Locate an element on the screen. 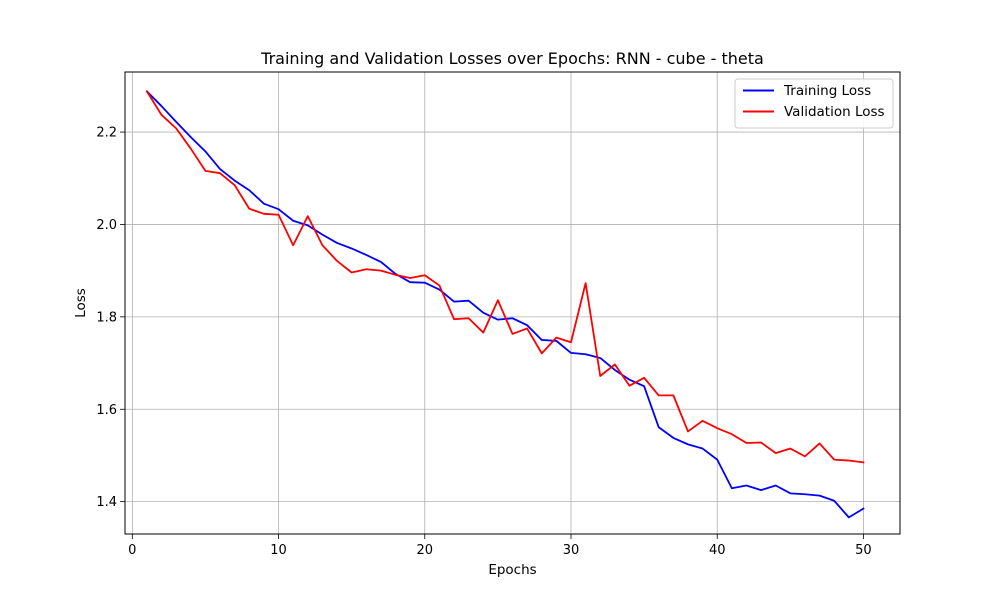 Image resolution: width=1000 pixels, height=605 pixels. y-tick-label: 1.4 is located at coordinates (106, 502).